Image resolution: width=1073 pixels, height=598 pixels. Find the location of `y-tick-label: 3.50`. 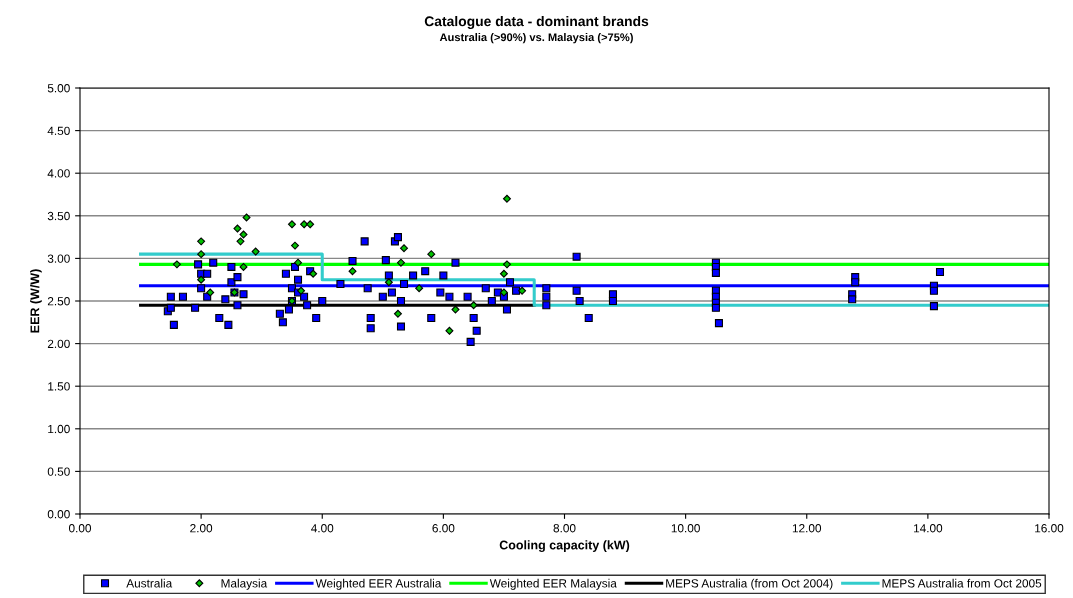

y-tick-label: 3.50 is located at coordinates (58, 216).